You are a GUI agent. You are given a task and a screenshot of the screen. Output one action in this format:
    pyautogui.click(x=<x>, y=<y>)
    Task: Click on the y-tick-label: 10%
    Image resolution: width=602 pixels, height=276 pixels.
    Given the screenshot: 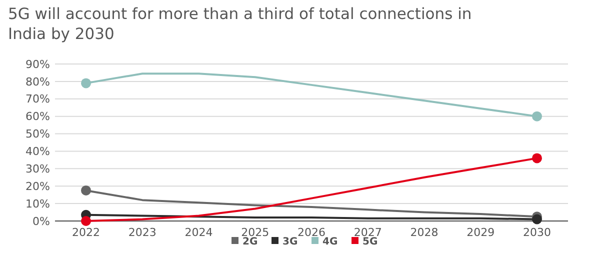 What is the action you would take?
    pyautogui.click(x=38, y=203)
    